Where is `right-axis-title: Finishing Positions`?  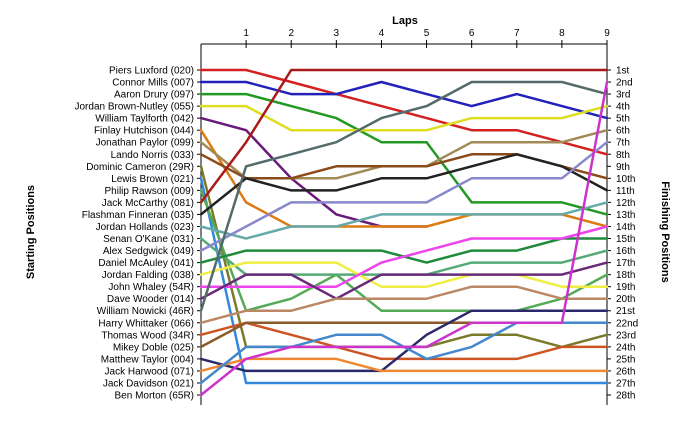 right-axis-title: Finishing Positions is located at coordinates (665, 231).